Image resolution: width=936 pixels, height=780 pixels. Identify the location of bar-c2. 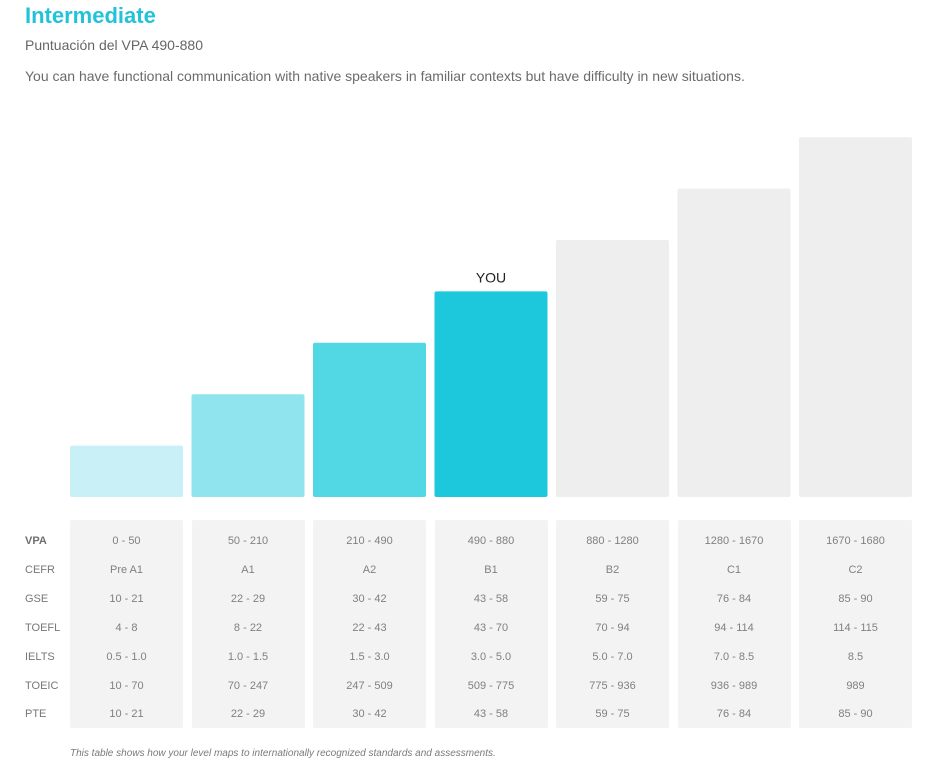
(855, 317).